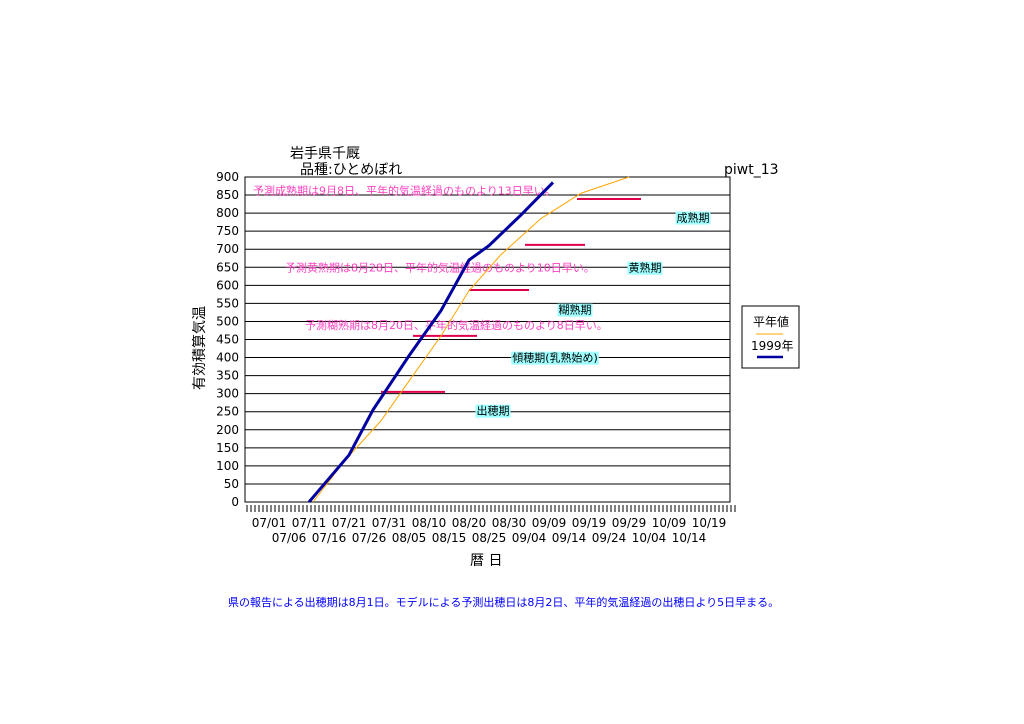  Describe the element at coordinates (409, 538) in the screenshot. I see `x-tick-label: 08/05` at that location.